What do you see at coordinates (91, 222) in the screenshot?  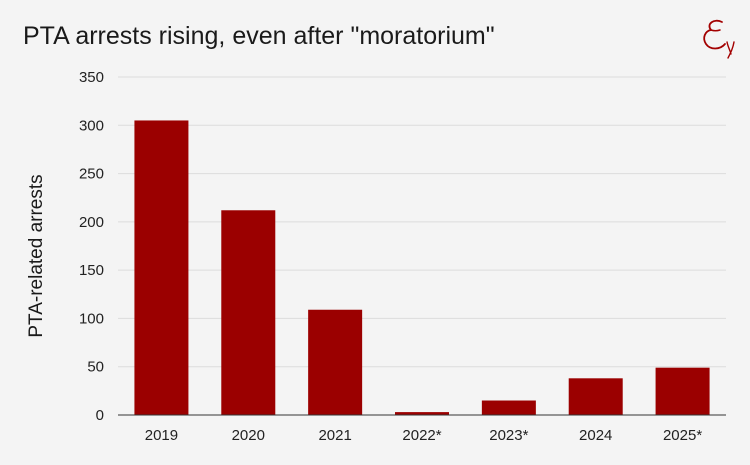 I see `y-tick-label: 200` at bounding box center [91, 222].